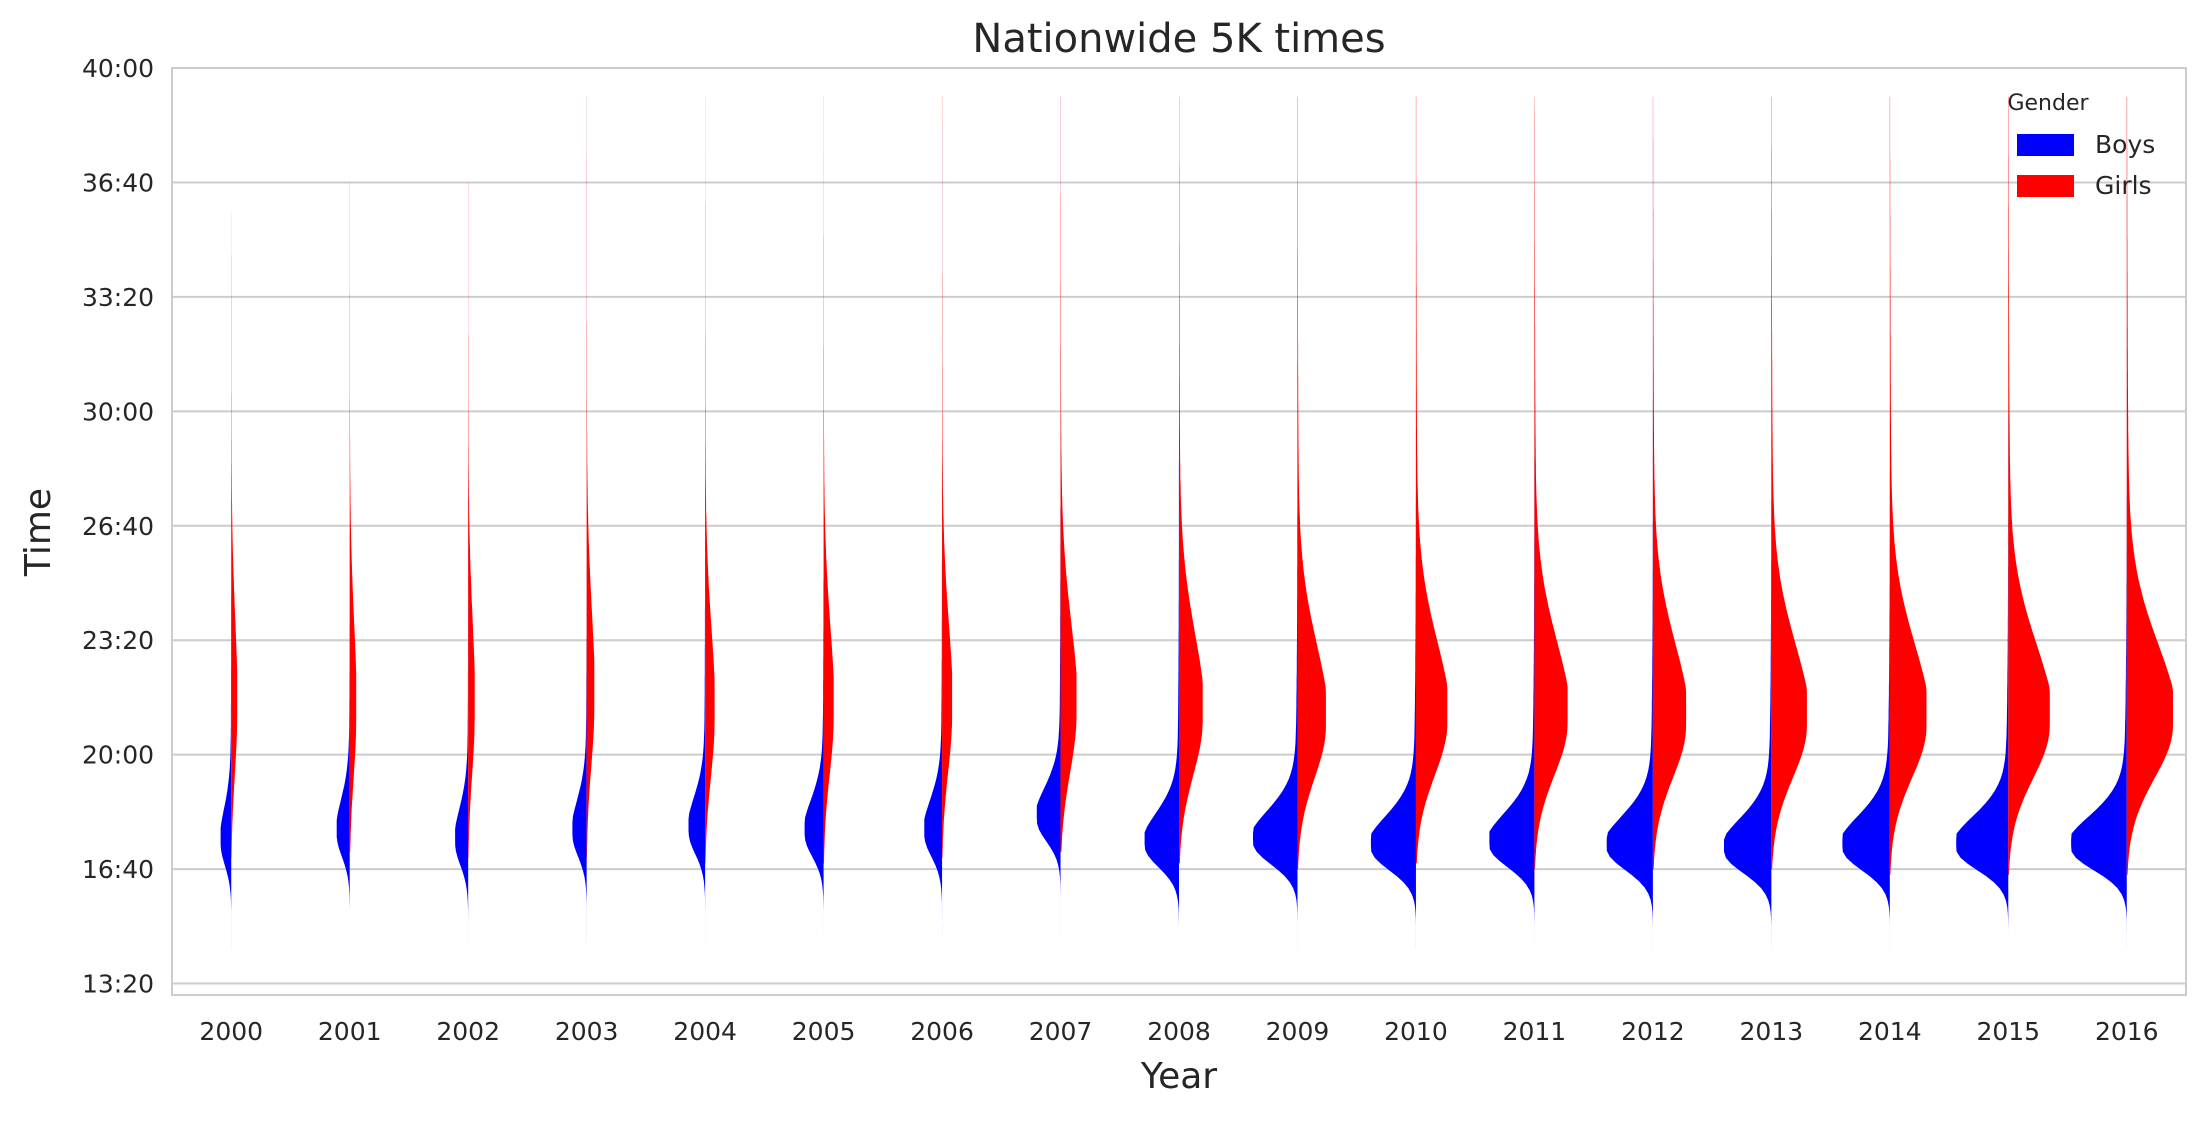 The image size is (2206, 1121). I want to click on x-tick-label: 2016, so click(2127, 1031).